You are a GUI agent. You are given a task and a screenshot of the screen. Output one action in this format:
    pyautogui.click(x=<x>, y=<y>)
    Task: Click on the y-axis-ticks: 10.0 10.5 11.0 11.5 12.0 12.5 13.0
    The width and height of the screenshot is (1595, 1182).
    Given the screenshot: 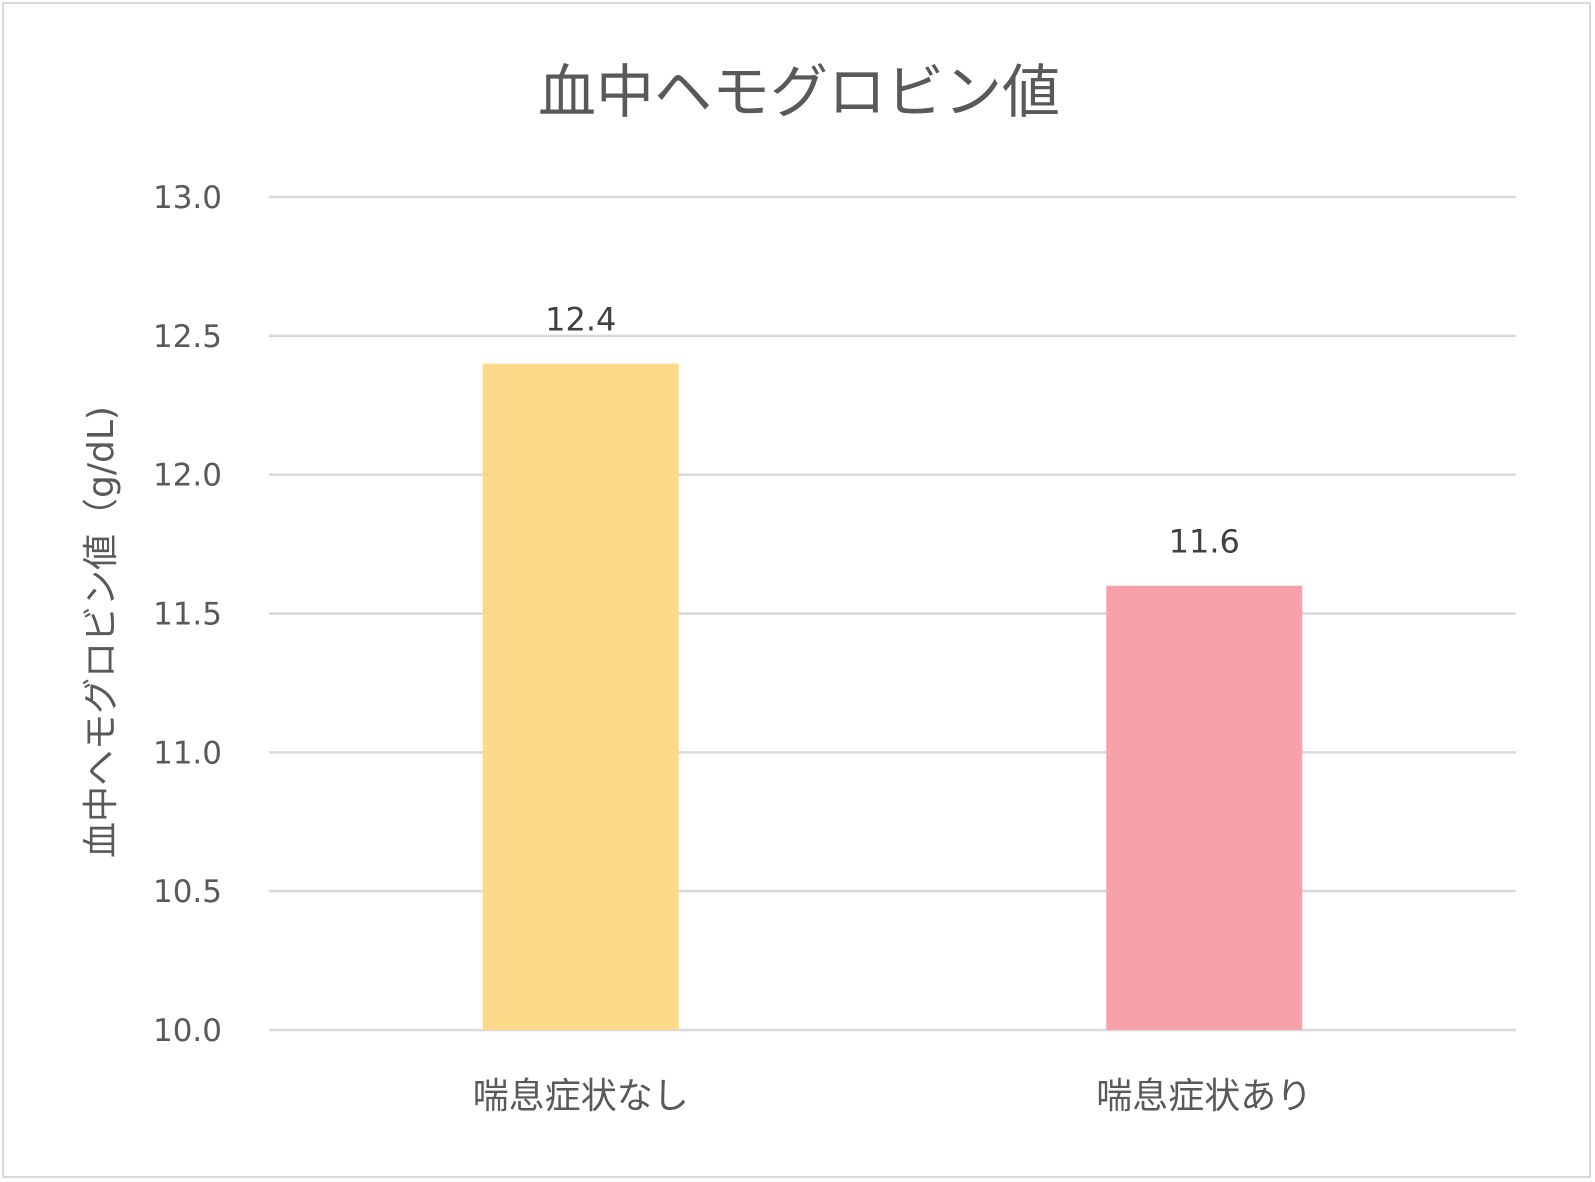 What is the action you would take?
    pyautogui.click(x=187, y=614)
    